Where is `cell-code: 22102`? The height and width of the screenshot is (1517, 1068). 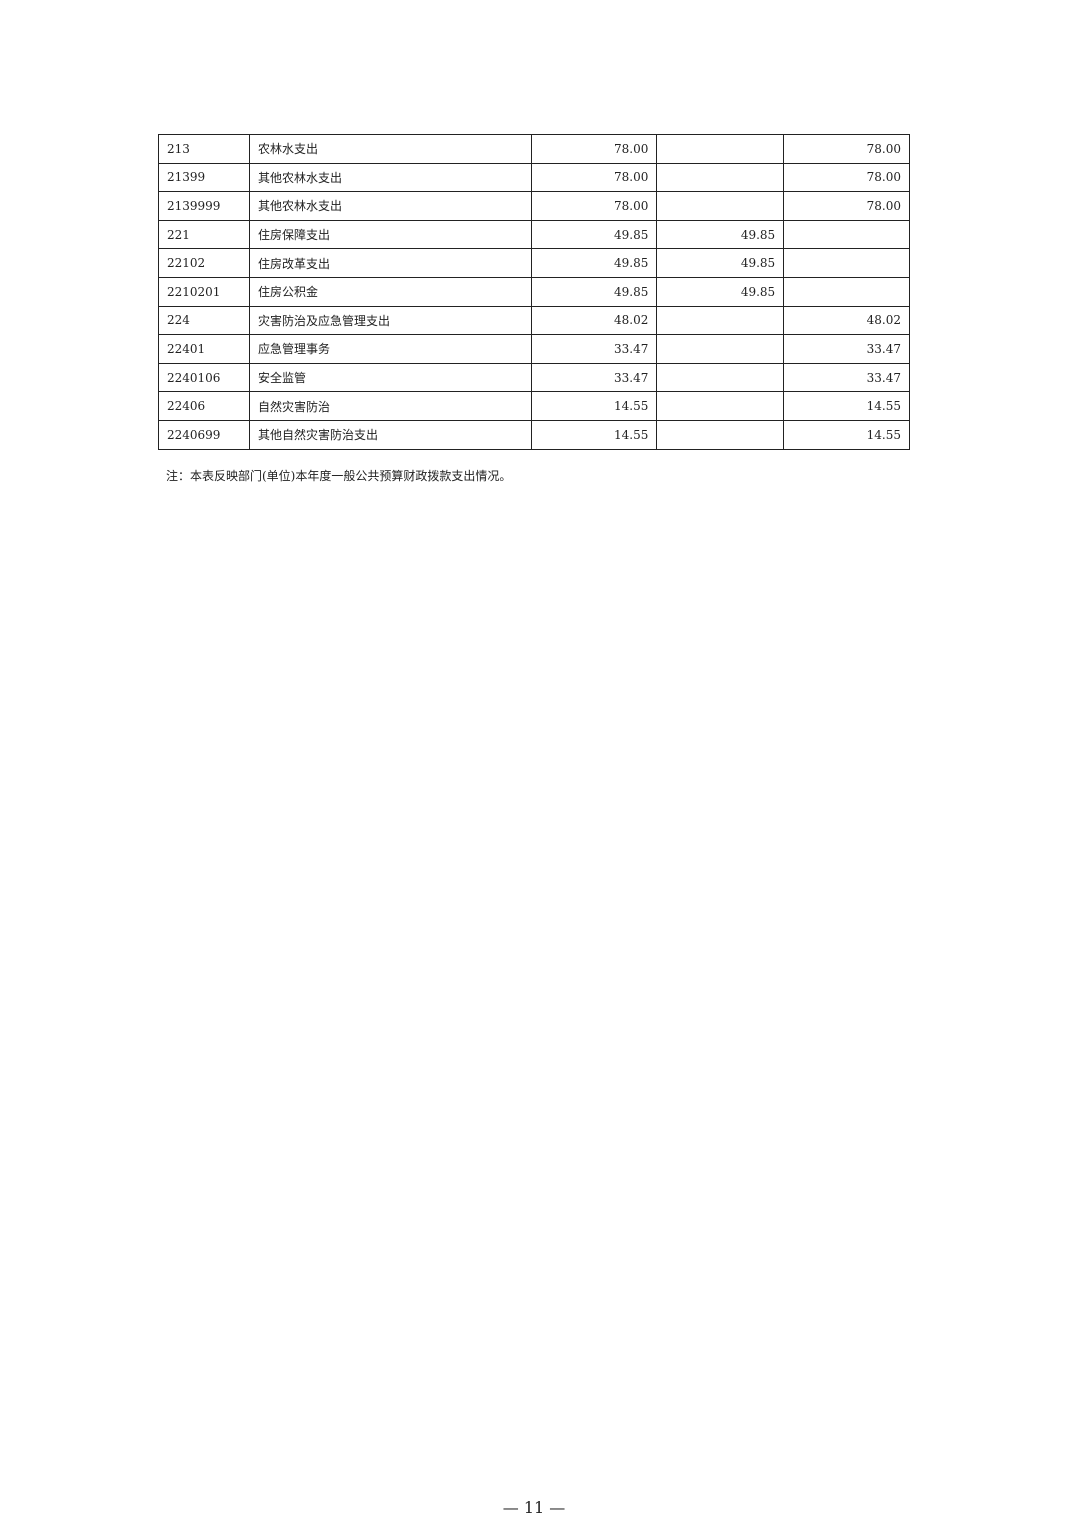
cell-code: 22102 is located at coordinates (204, 263).